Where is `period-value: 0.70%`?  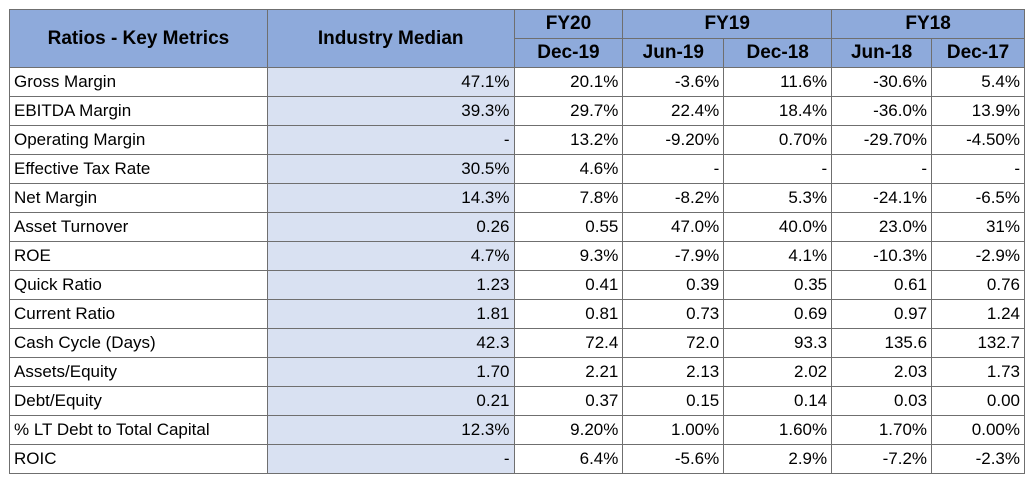
period-value: 0.70% is located at coordinates (778, 140).